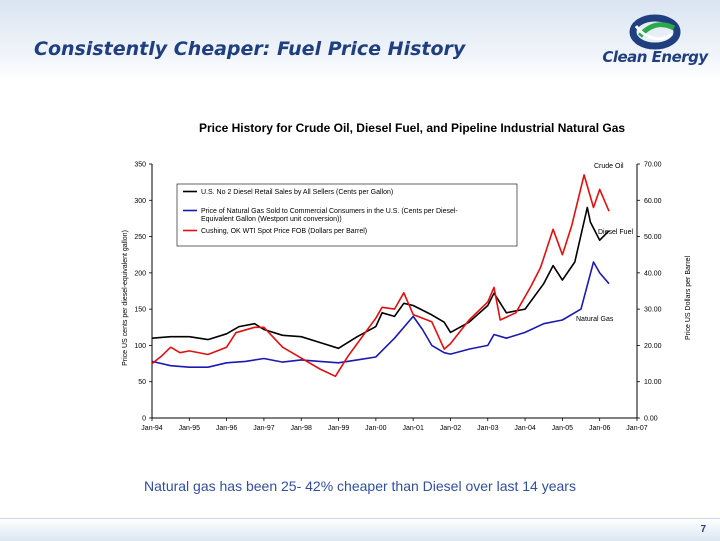  I want to click on annotation-natural-gas: Natural Gas, so click(595, 319).